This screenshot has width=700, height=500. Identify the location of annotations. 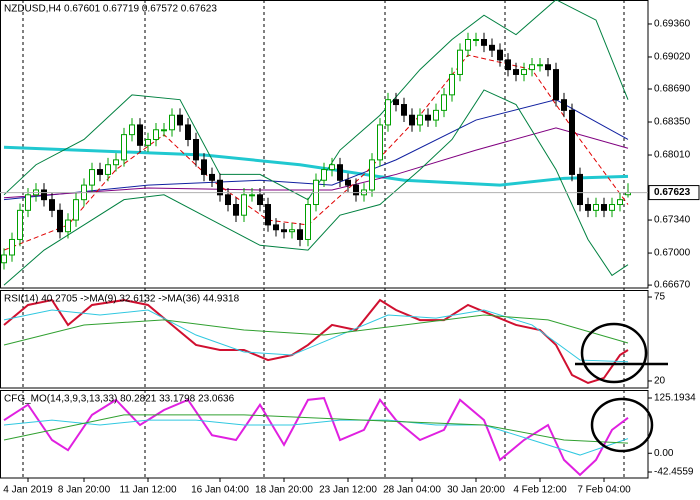
(621, 387).